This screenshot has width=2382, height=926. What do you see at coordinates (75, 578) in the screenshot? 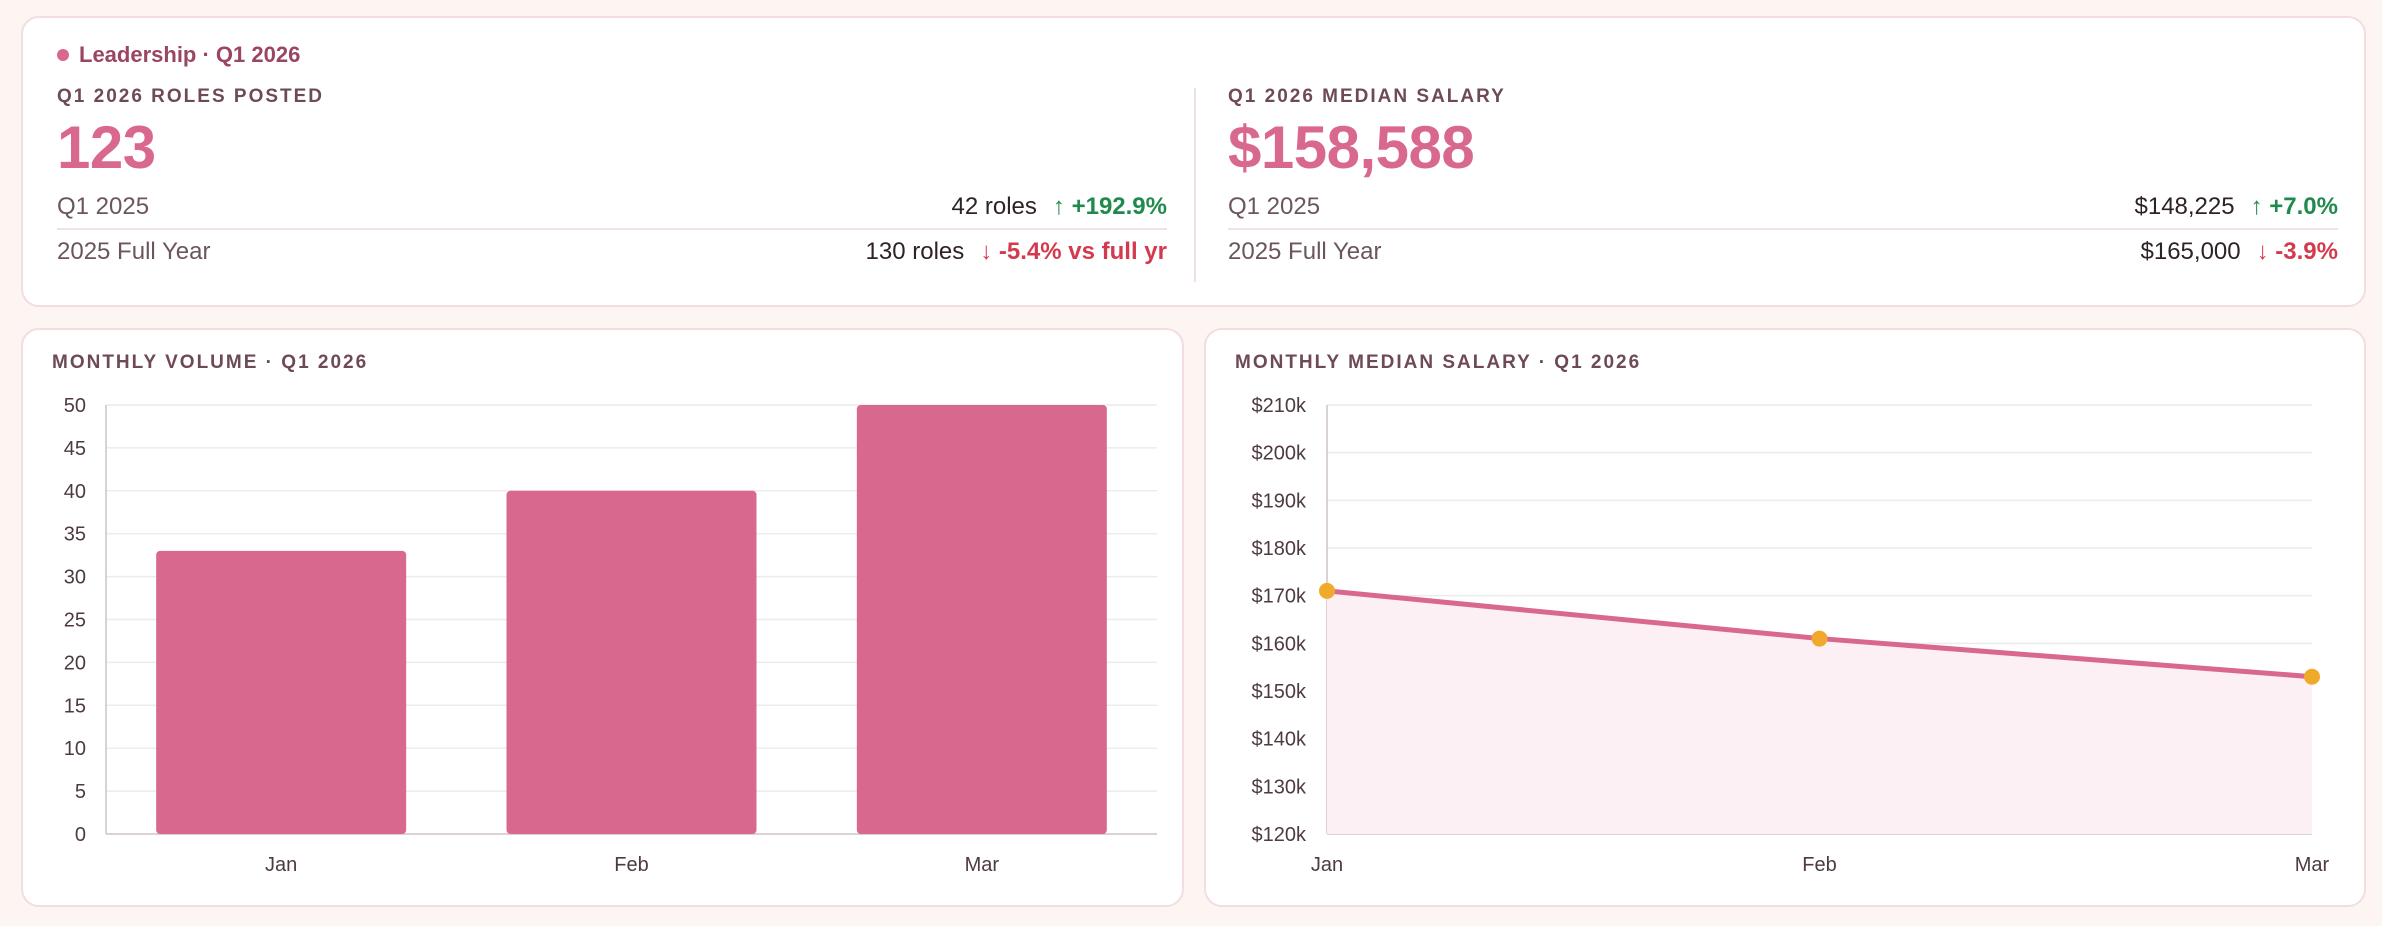
I see `y-tick-label: 30` at bounding box center [75, 578].